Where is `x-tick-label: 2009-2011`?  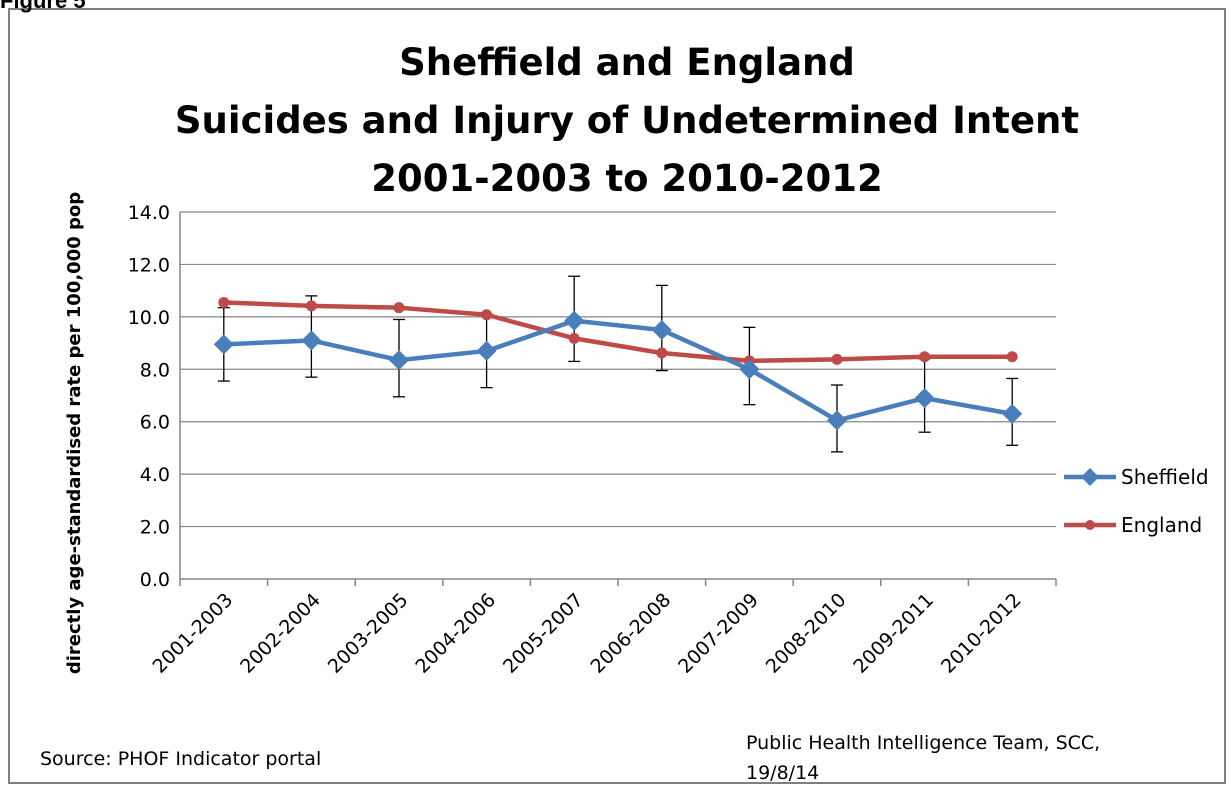
x-tick-label: 2009-2011 is located at coordinates (893, 633).